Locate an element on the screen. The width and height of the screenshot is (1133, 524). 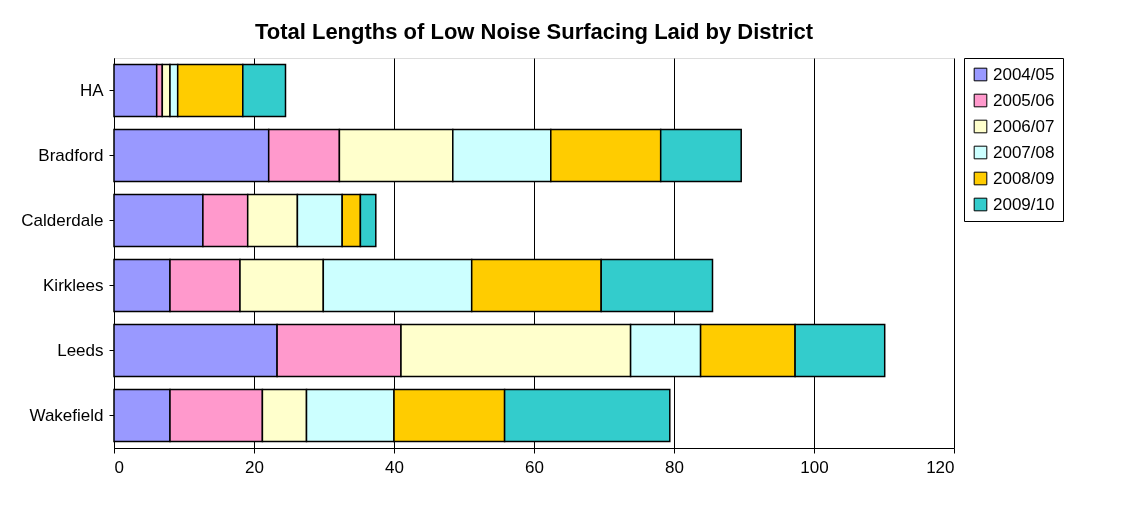
y-tick-label: HA is located at coordinates (92, 90).